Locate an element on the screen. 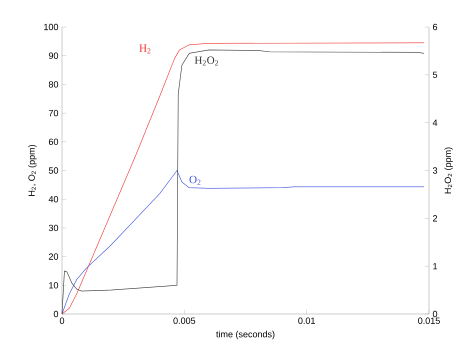 The height and width of the screenshot is (354, 474). y2-tick-label: 2 is located at coordinates (435, 218).